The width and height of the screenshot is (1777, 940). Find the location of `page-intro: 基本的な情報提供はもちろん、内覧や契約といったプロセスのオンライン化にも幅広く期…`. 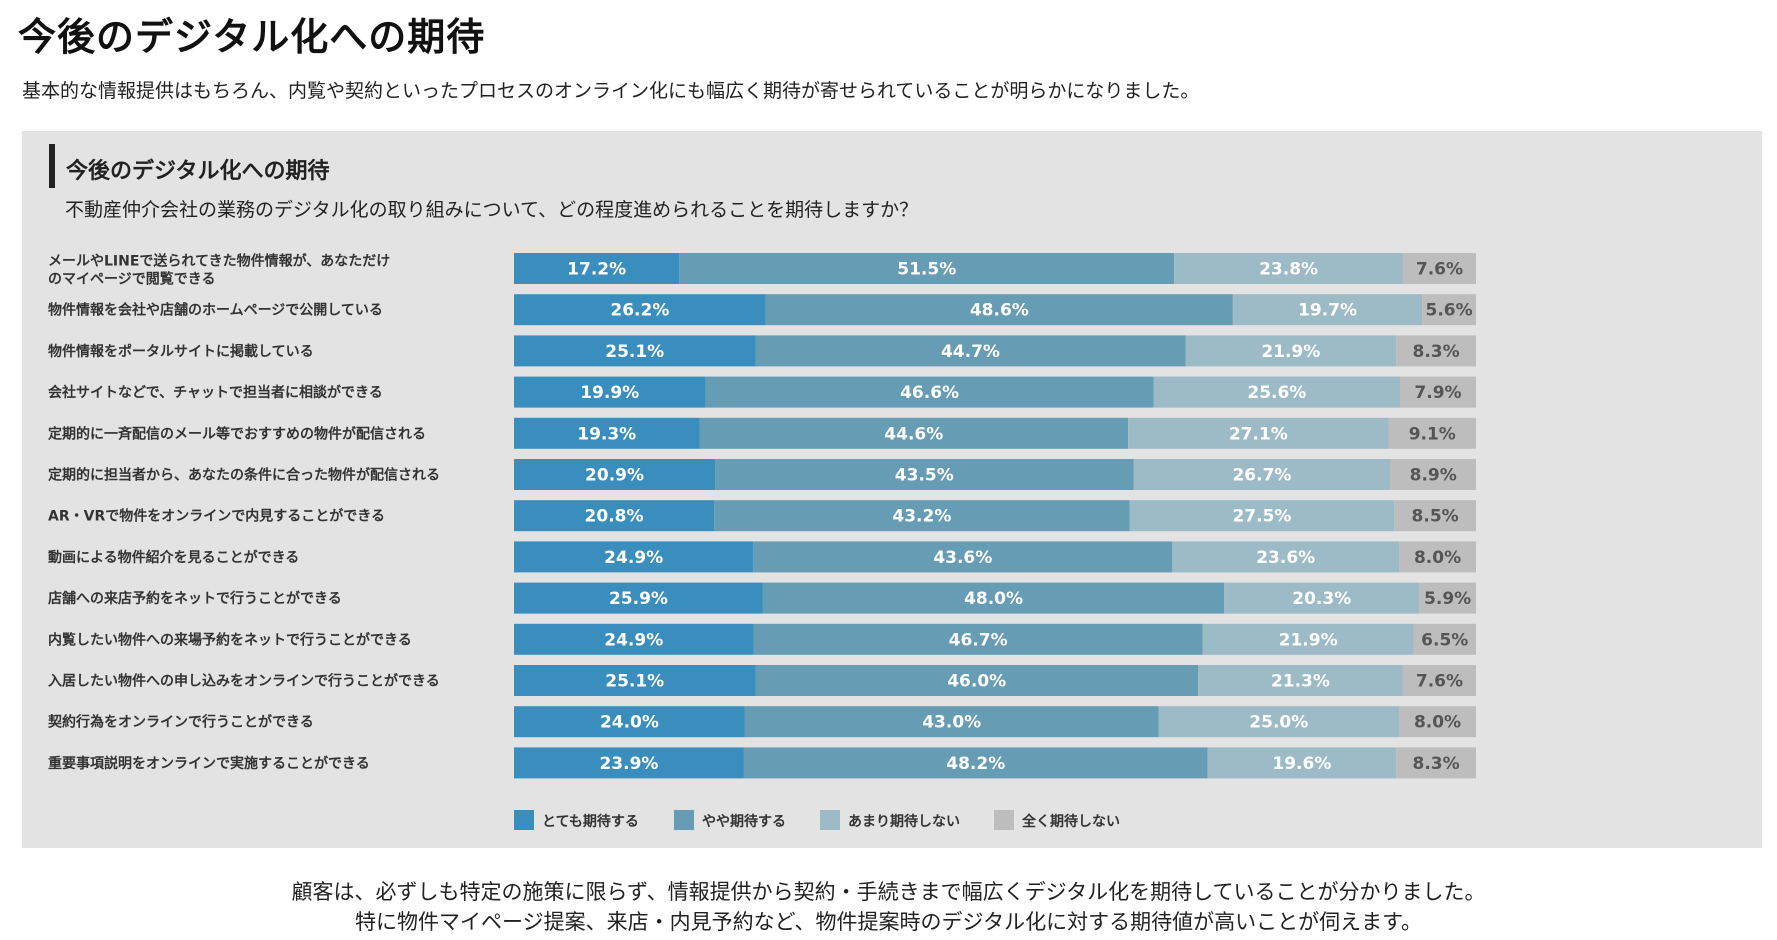

page-intro: 基本的な情報提供はもちろん、内覧や契約といったプロセスのオンライン化にも幅広く期… is located at coordinates (611, 91).